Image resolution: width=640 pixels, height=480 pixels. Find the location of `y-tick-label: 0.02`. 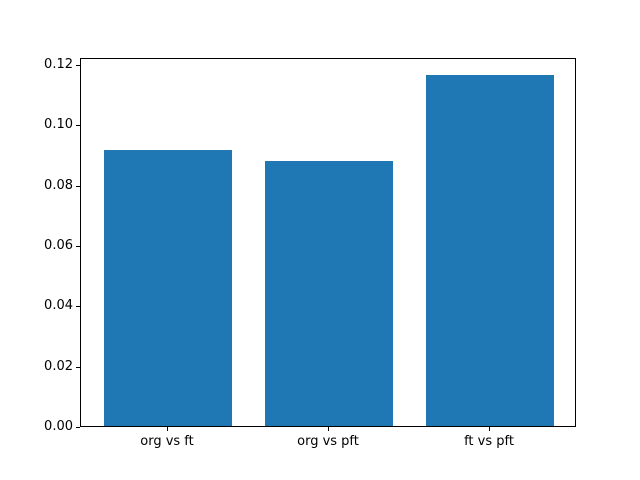

y-tick-label: 0.02 is located at coordinates (58, 366).